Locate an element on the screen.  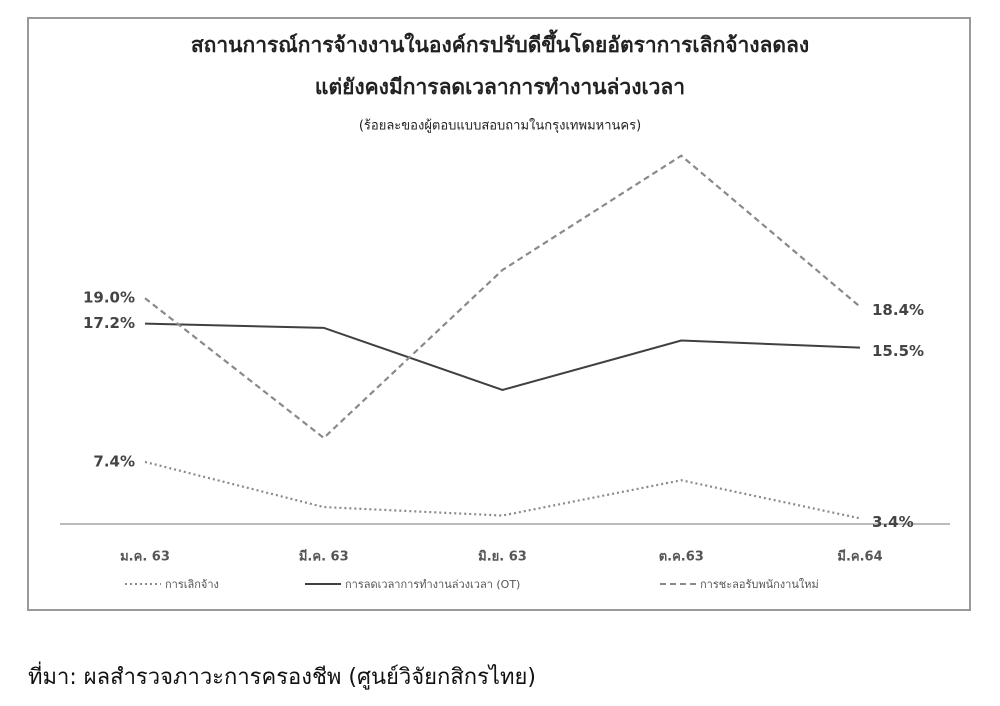
x-tick-label: มิ.ย. 63 is located at coordinates (502, 557).